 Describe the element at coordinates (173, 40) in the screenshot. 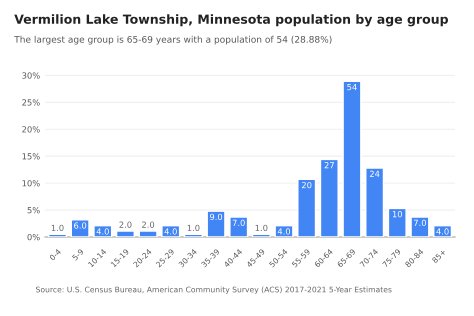

I see `chart-subtitle: The largest age group is 65-69 years with a population of 54 (28.88%)` at that location.